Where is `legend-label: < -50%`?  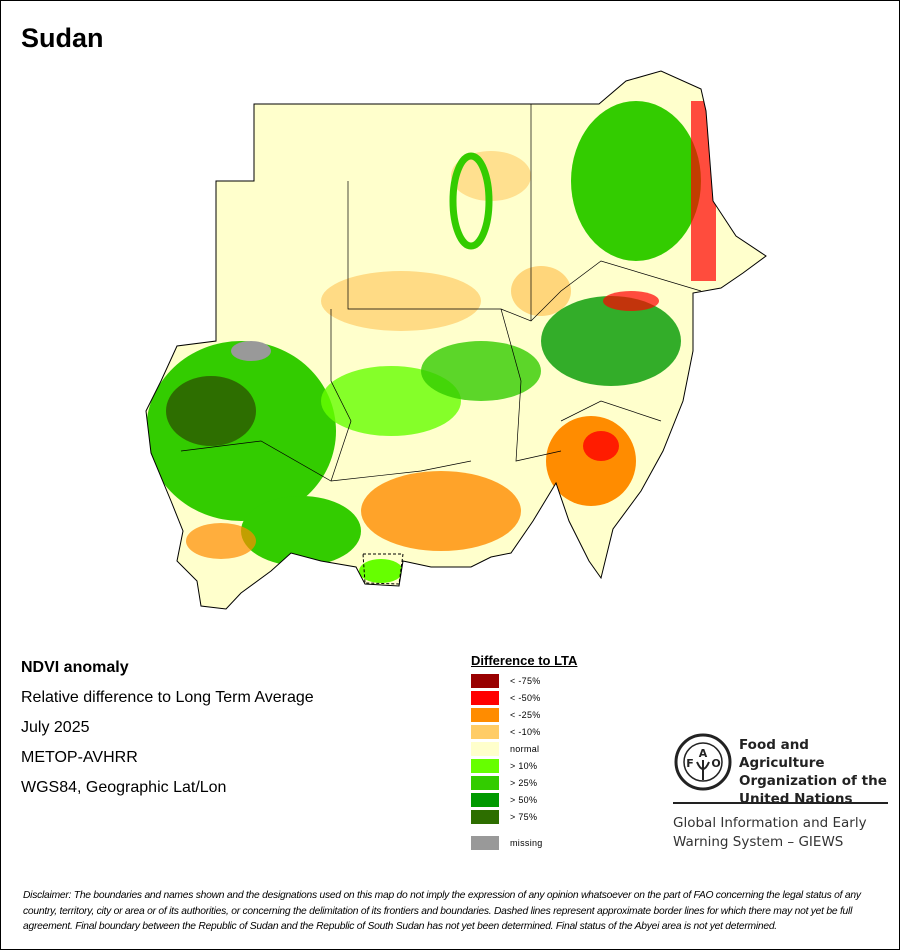
legend-label: < -50% is located at coordinates (525, 698).